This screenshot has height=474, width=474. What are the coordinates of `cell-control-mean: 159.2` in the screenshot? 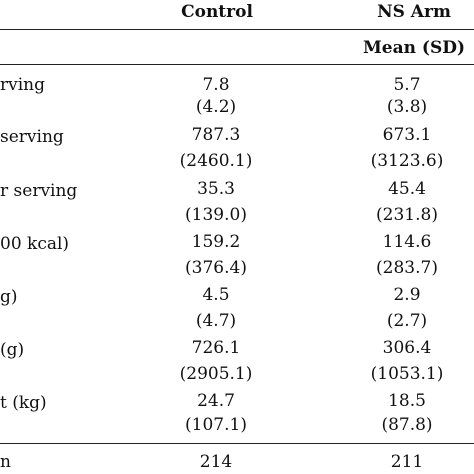 It's located at (216, 242).